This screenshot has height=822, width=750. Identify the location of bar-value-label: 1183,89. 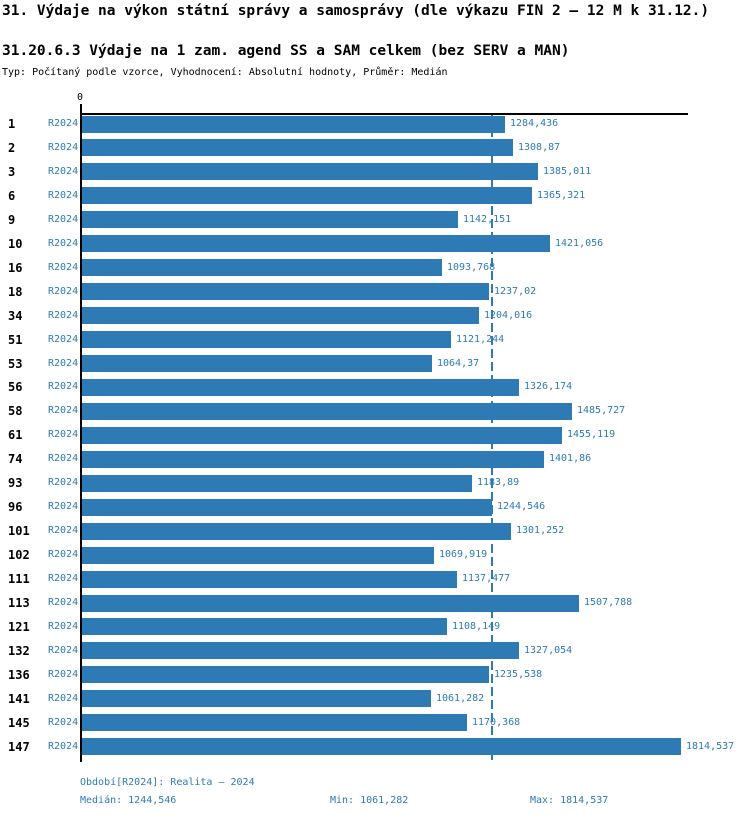
(498, 483).